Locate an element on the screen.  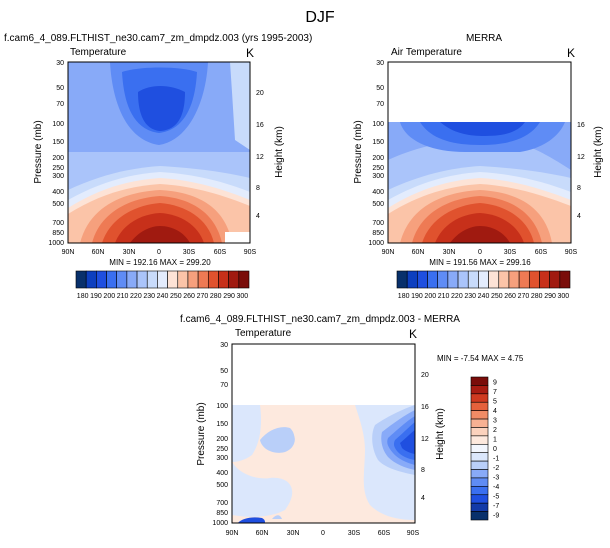
colorbar-label: 0 is located at coordinates (495, 449).